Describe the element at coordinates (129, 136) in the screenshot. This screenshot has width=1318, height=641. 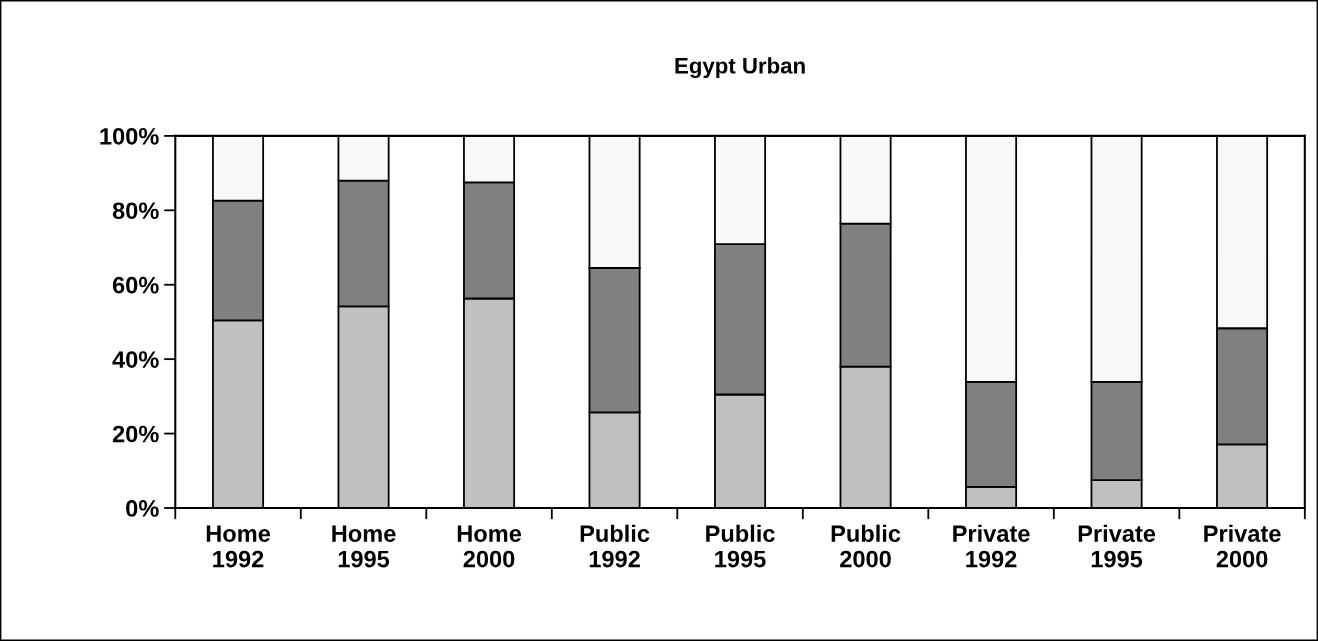
I see `y-tick-label: 100%` at that location.